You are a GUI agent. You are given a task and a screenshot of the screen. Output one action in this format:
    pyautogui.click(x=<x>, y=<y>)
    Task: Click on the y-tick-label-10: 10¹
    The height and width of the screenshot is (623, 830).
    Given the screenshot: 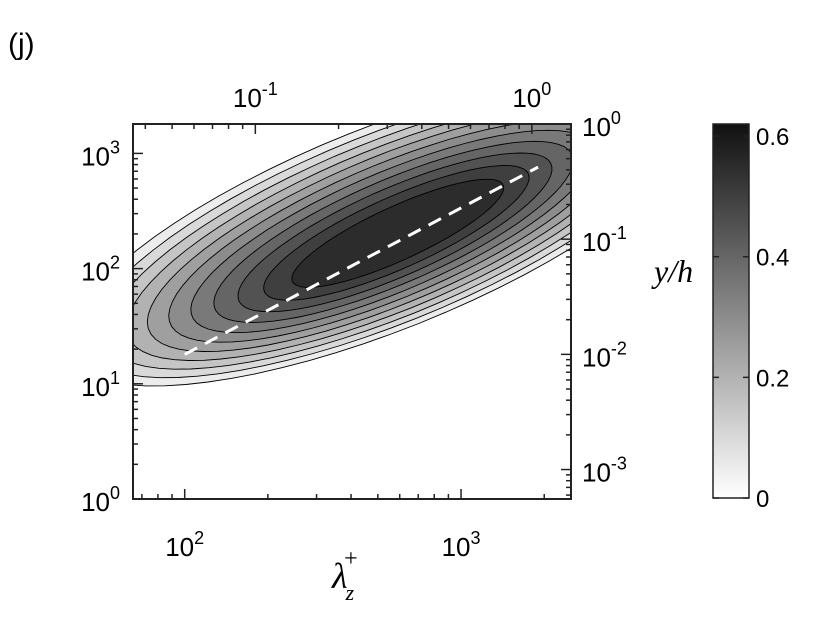 What is the action you would take?
    pyautogui.click(x=100, y=385)
    